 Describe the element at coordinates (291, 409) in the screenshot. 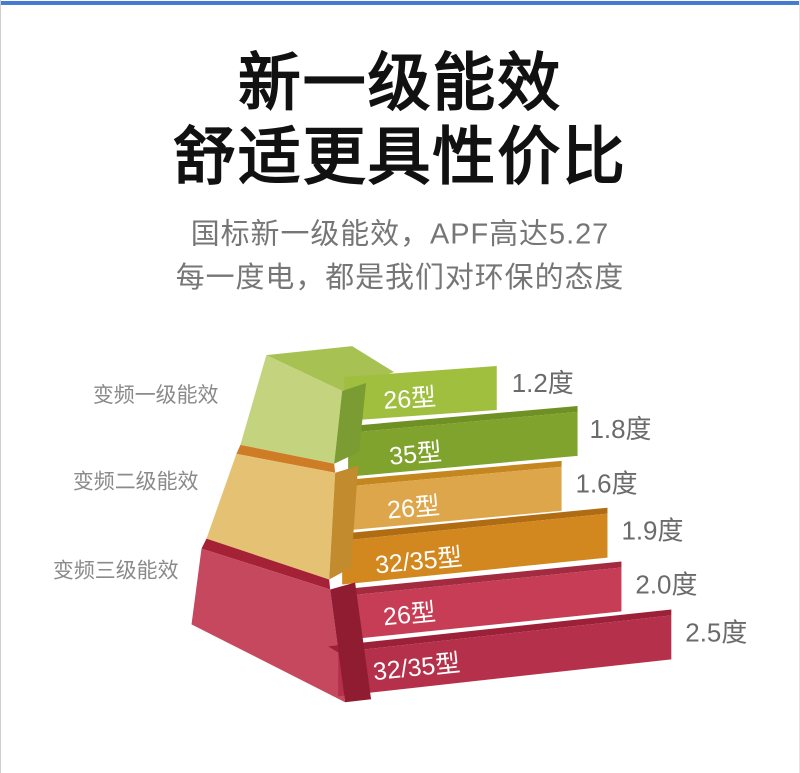

I see `tier1-left-face` at that location.